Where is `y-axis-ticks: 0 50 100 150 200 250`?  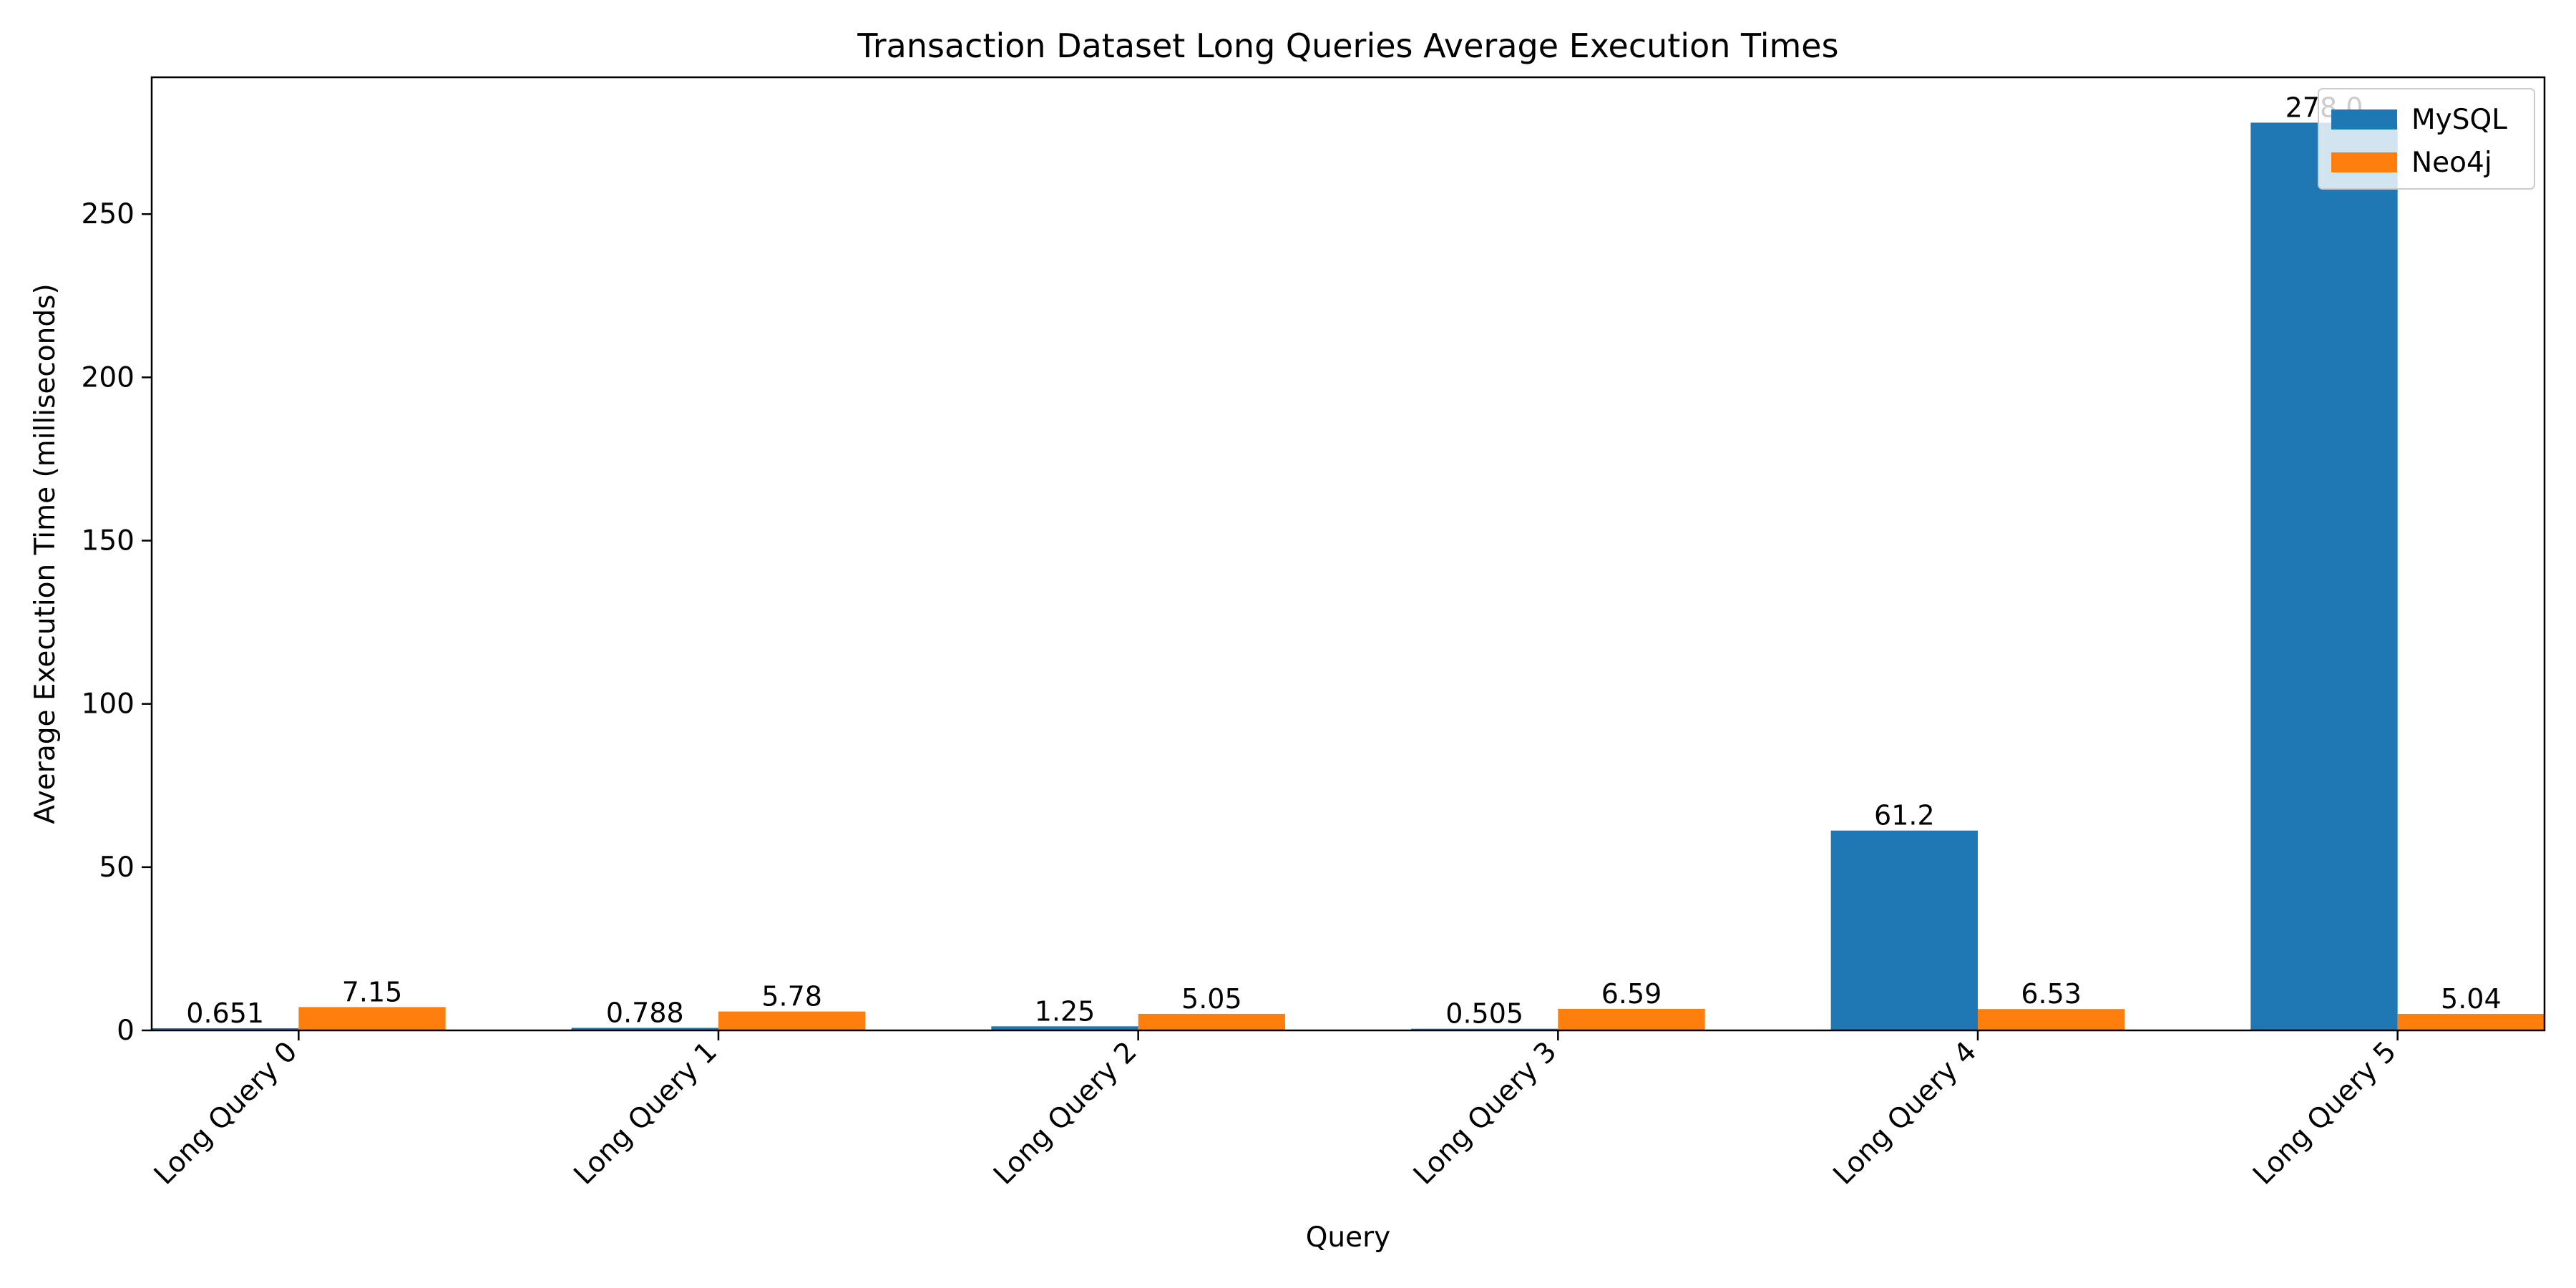
y-axis-ticks: 0 50 100 150 200 250 is located at coordinates (117, 622).